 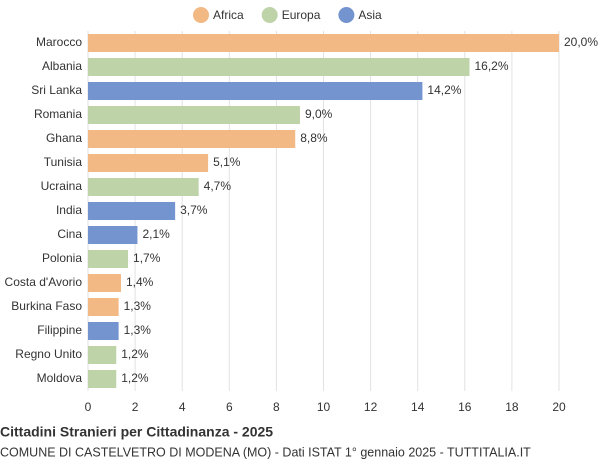 I want to click on y-tick-label: India, so click(x=69, y=210).